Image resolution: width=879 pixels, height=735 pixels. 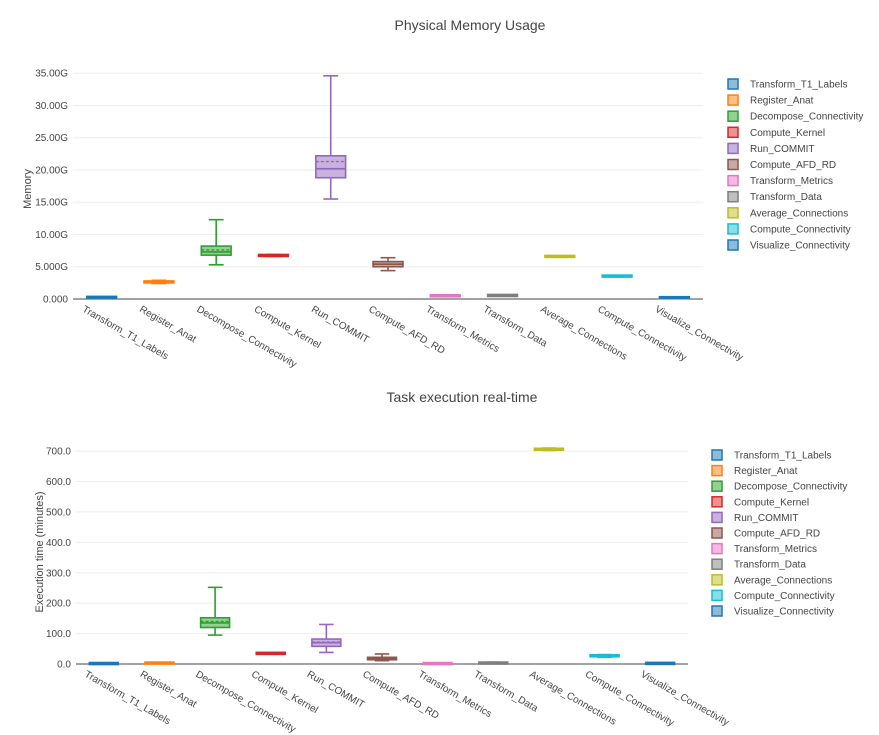 What do you see at coordinates (64, 665) in the screenshot?
I see `y-tick-label: 0.0` at bounding box center [64, 665].